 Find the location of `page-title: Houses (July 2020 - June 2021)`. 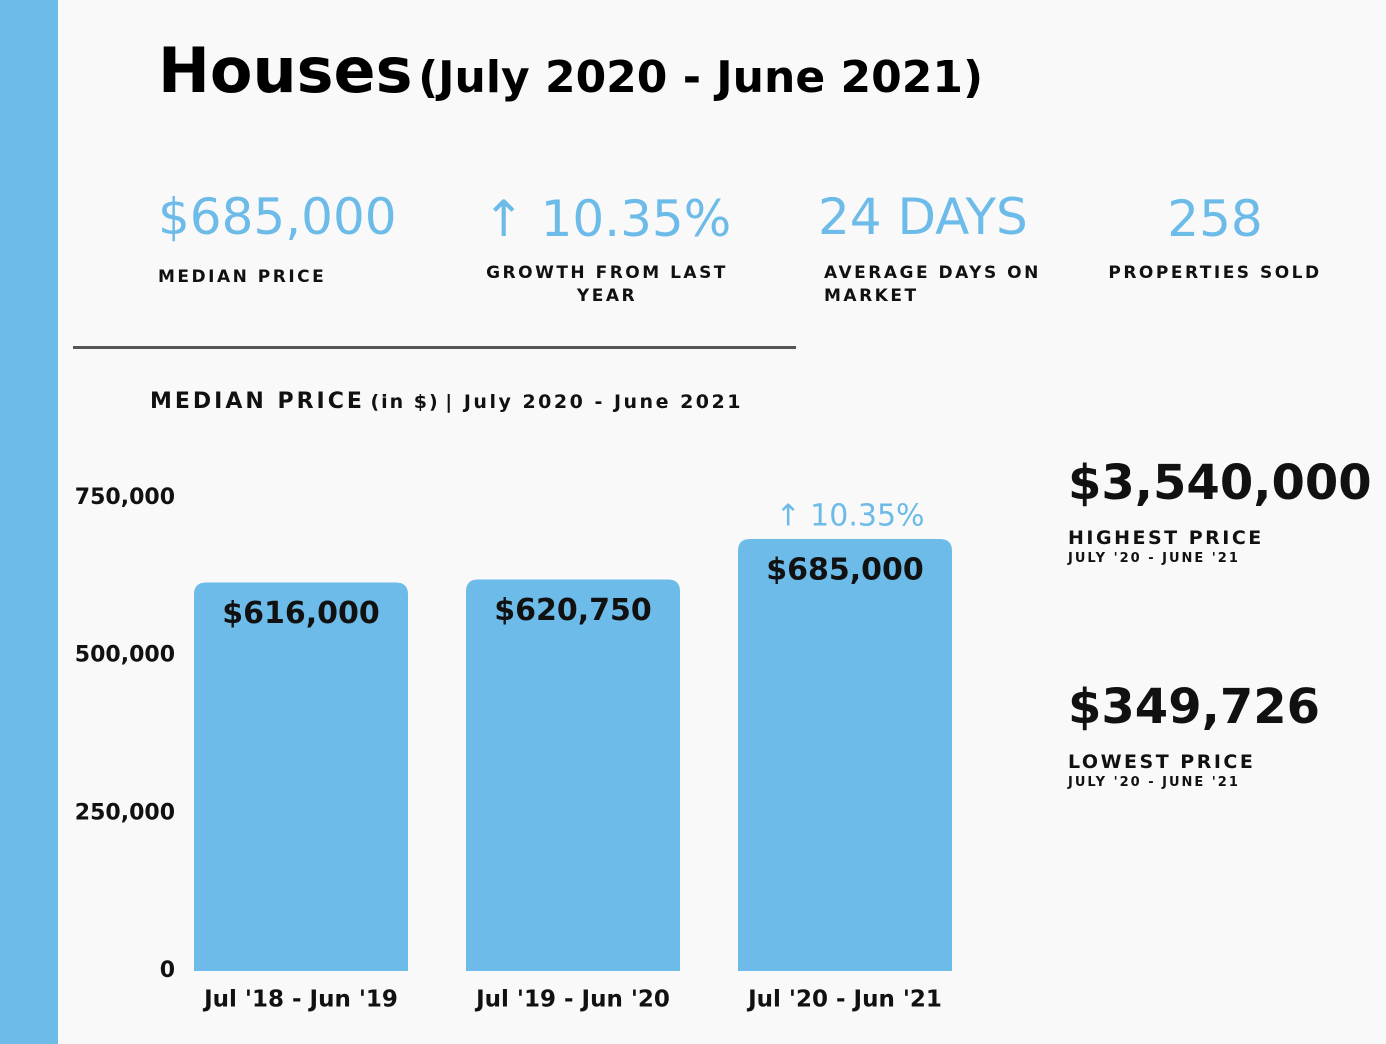

page-title: Houses (July 2020 - June 2021) is located at coordinates (570, 70).